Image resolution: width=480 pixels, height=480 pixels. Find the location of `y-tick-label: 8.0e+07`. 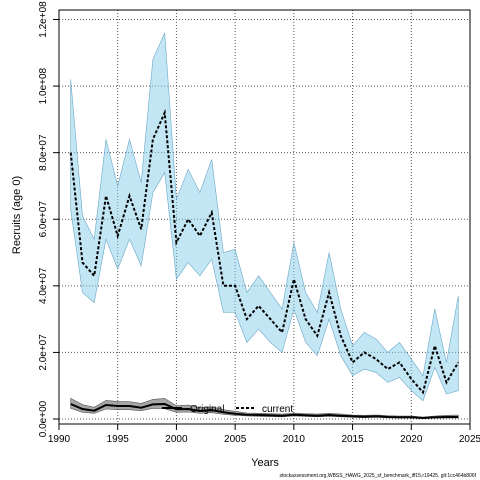

y-tick-label: 8.0e+07 is located at coordinates (43, 152).